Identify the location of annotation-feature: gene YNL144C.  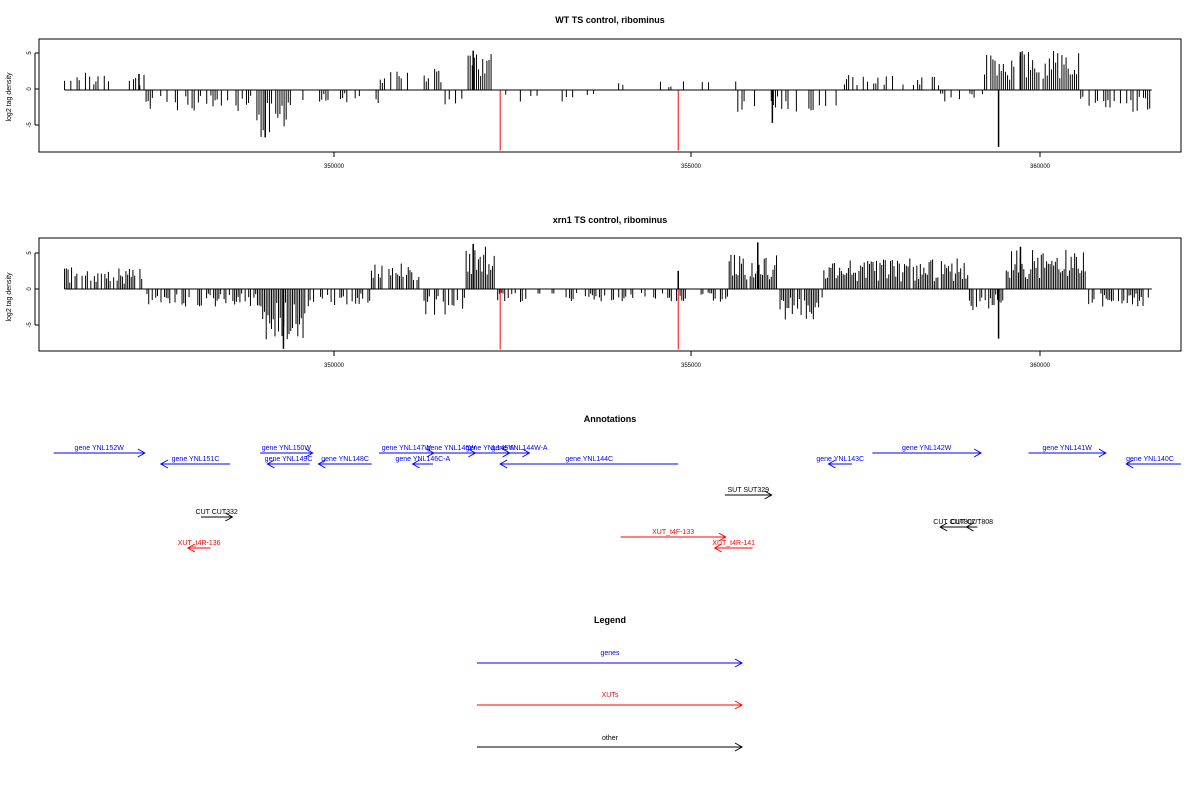
(589, 462).